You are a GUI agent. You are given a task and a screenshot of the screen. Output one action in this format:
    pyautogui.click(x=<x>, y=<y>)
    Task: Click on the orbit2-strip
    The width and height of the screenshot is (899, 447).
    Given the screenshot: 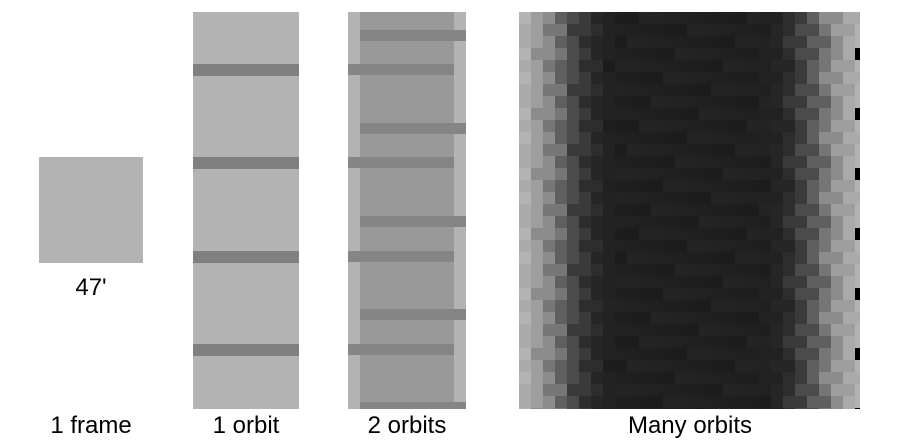 What is the action you would take?
    pyautogui.click(x=407, y=210)
    